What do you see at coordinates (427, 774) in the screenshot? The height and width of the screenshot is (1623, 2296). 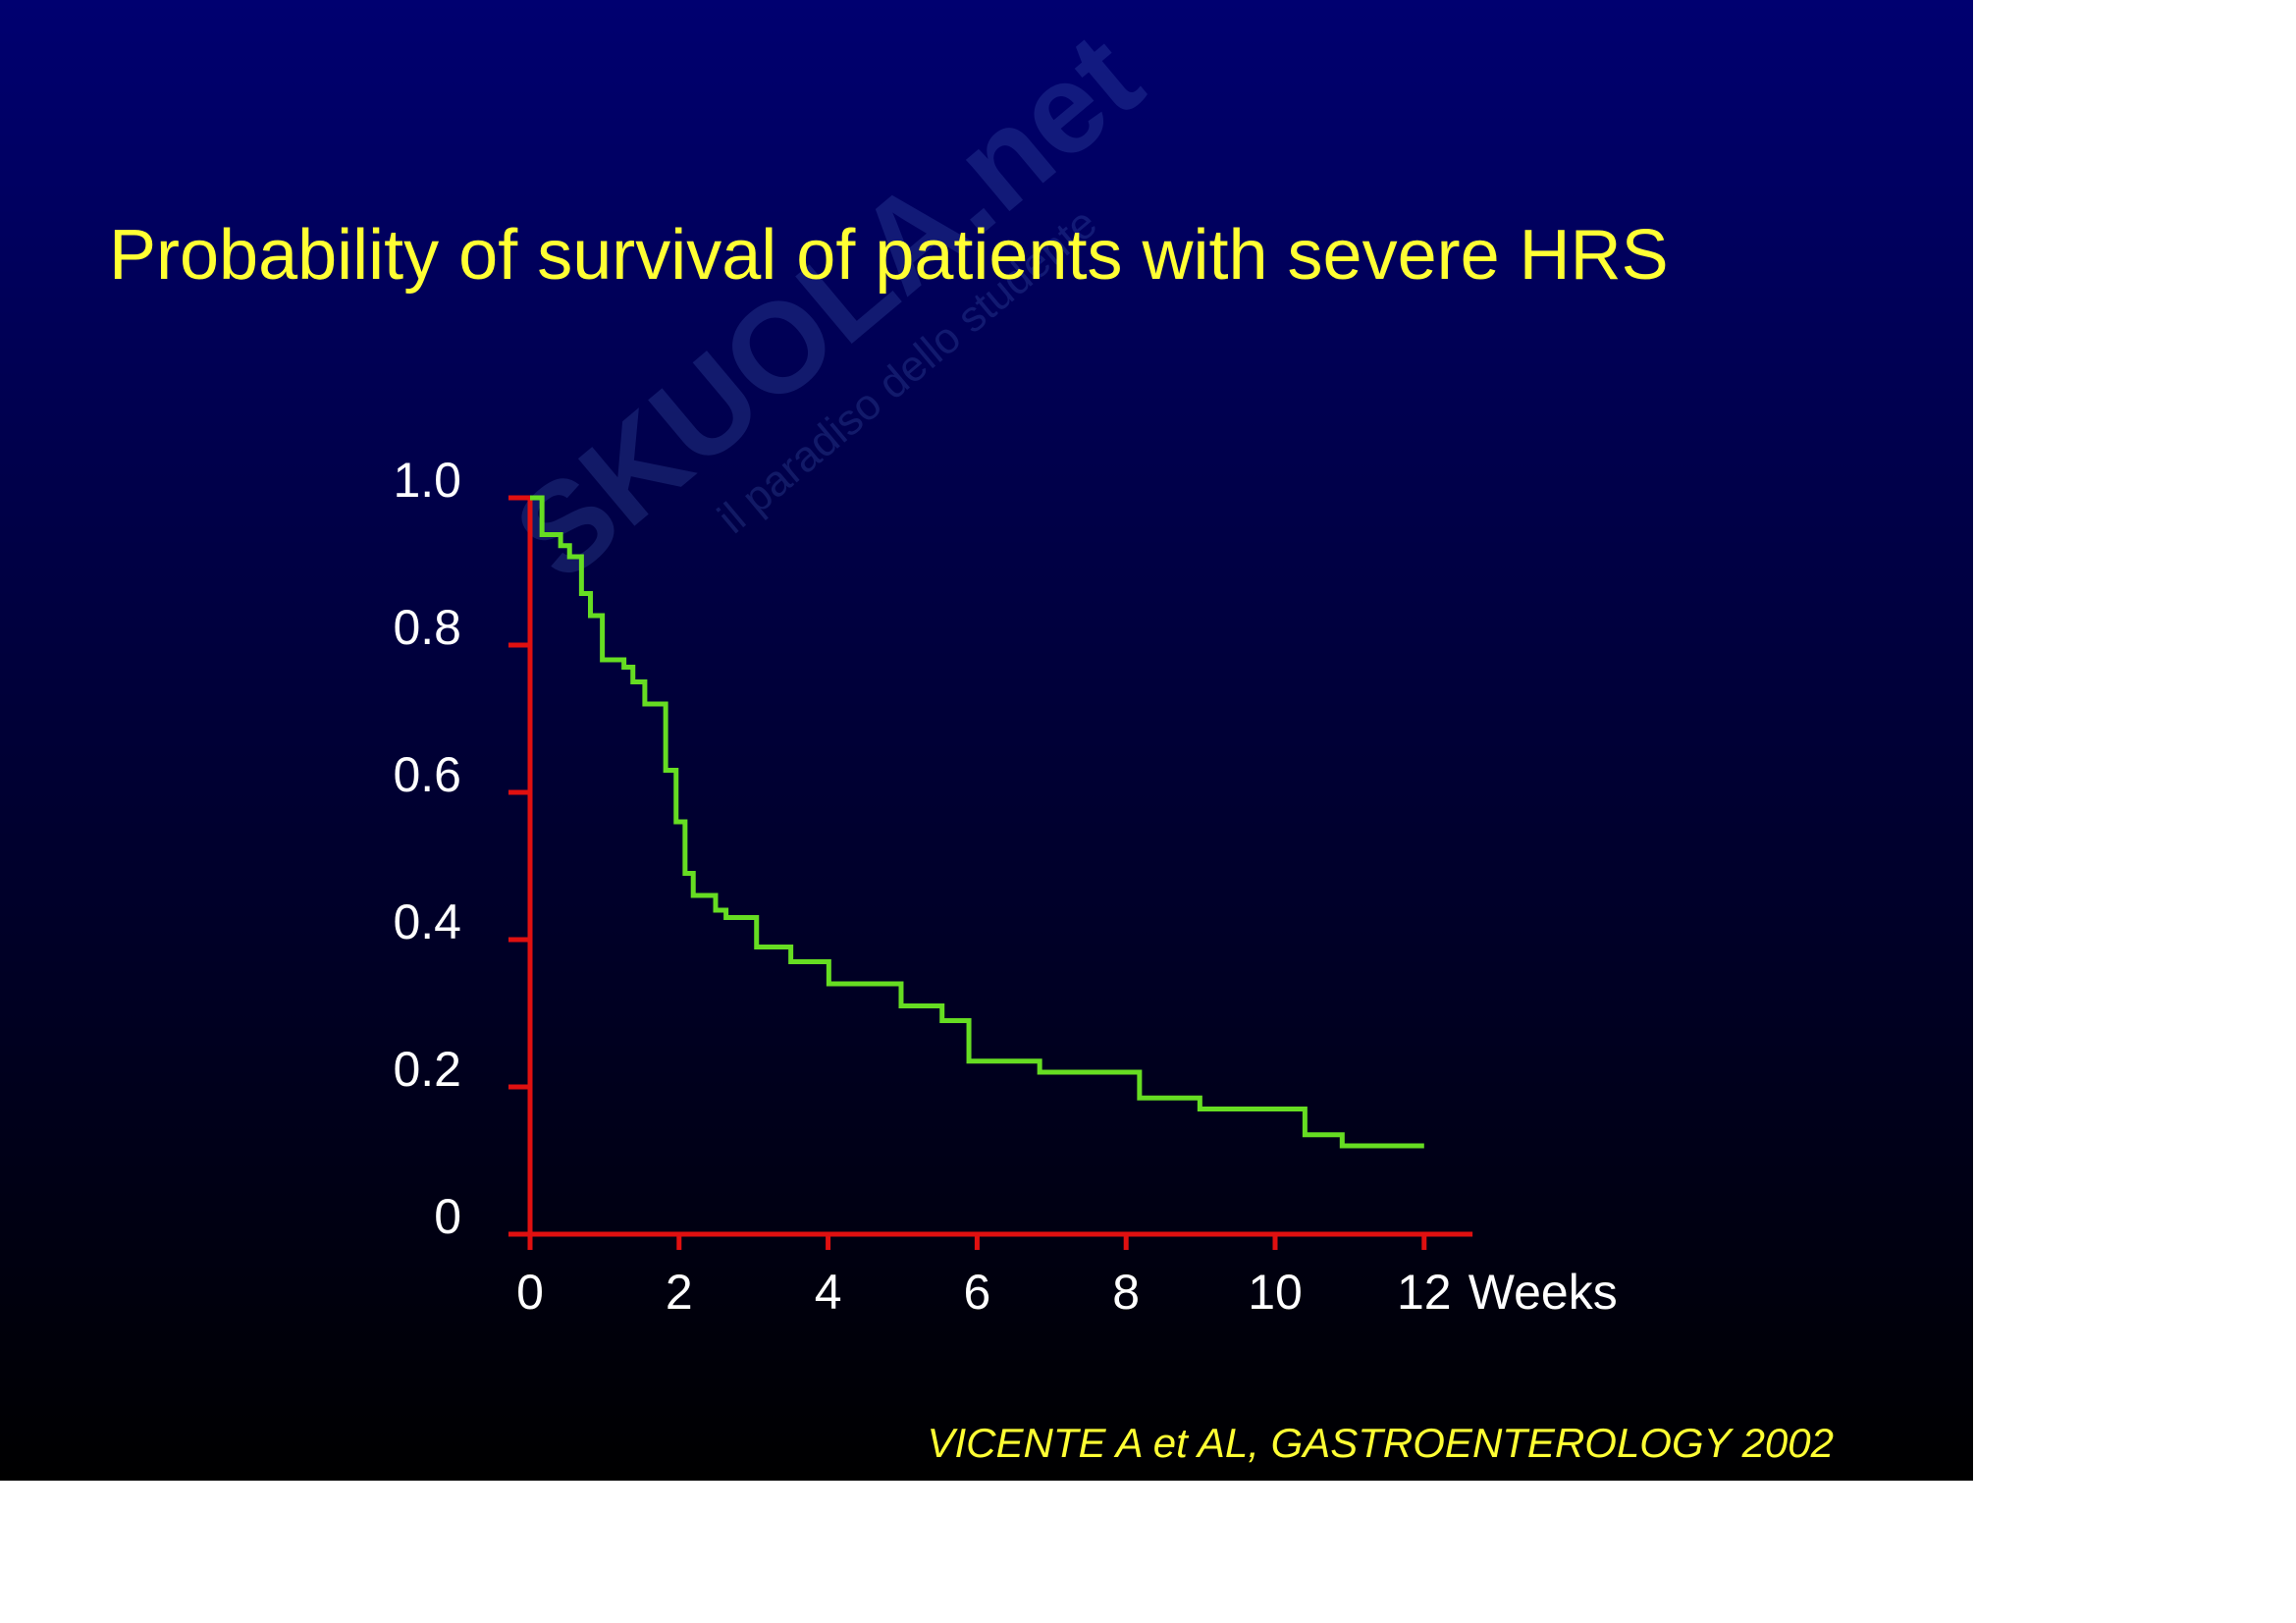 I see `y-tick-label: 0.6` at bounding box center [427, 774].